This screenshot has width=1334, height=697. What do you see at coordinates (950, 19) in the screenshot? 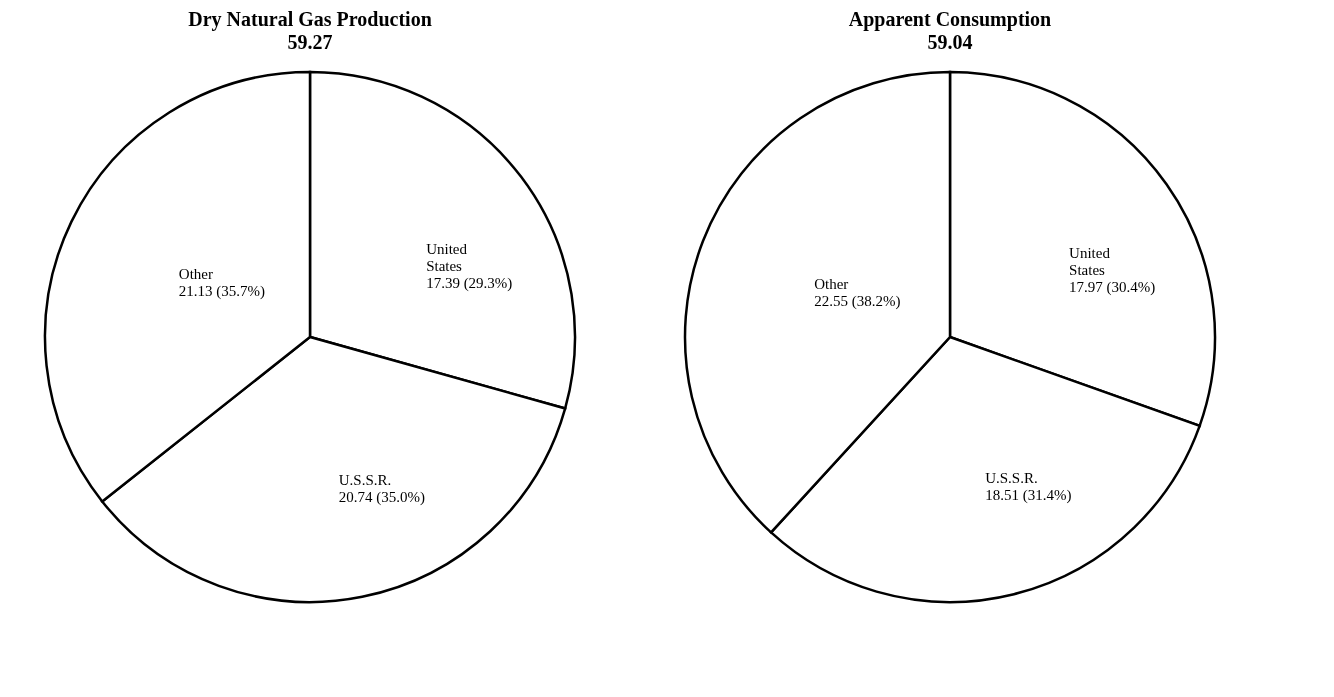
I see `chart-title: Apparent Consumption` at bounding box center [950, 19].